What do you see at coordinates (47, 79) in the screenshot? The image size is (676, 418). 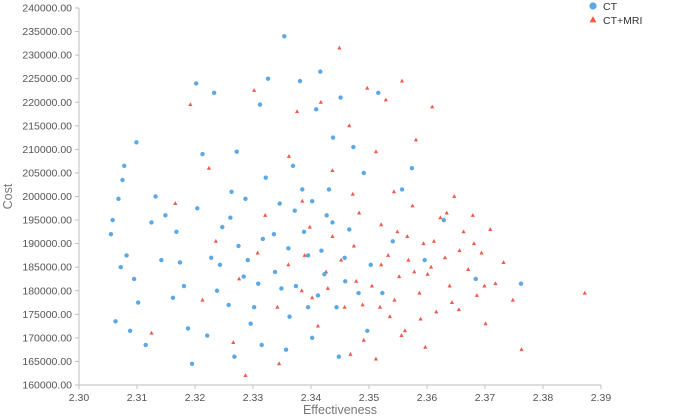 I see `y-tick-label: 225000.00` at bounding box center [47, 79].